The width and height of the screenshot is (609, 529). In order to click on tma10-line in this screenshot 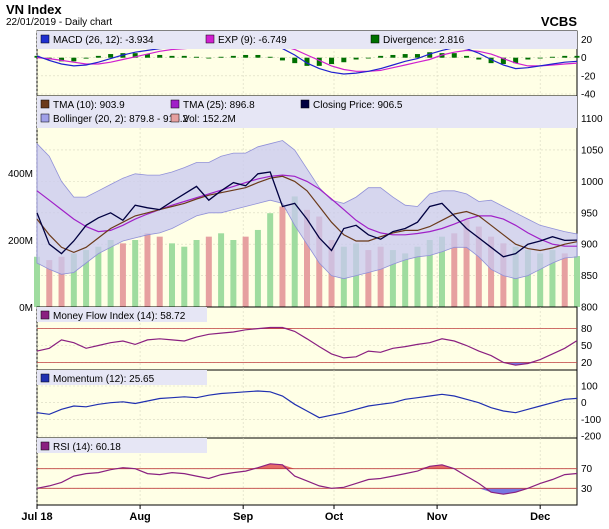, I will do `click(307, 214)`.